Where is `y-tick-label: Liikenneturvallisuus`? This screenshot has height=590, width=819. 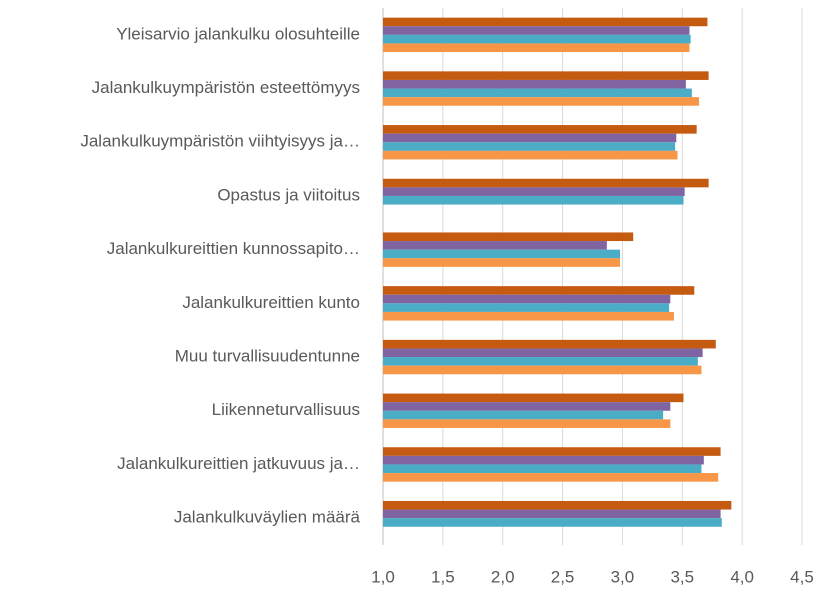 y-tick-label: Liikenneturvallisuus is located at coordinates (286, 409).